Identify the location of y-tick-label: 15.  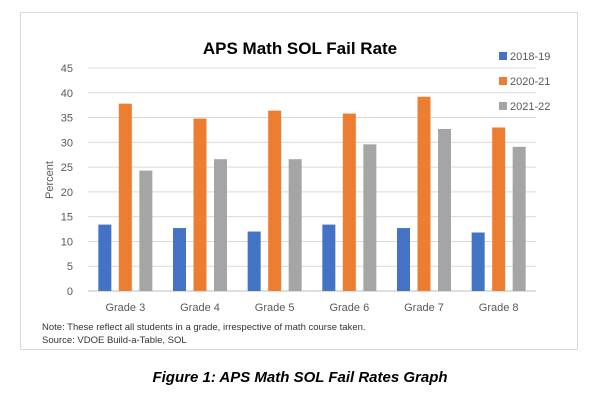
(67, 218).